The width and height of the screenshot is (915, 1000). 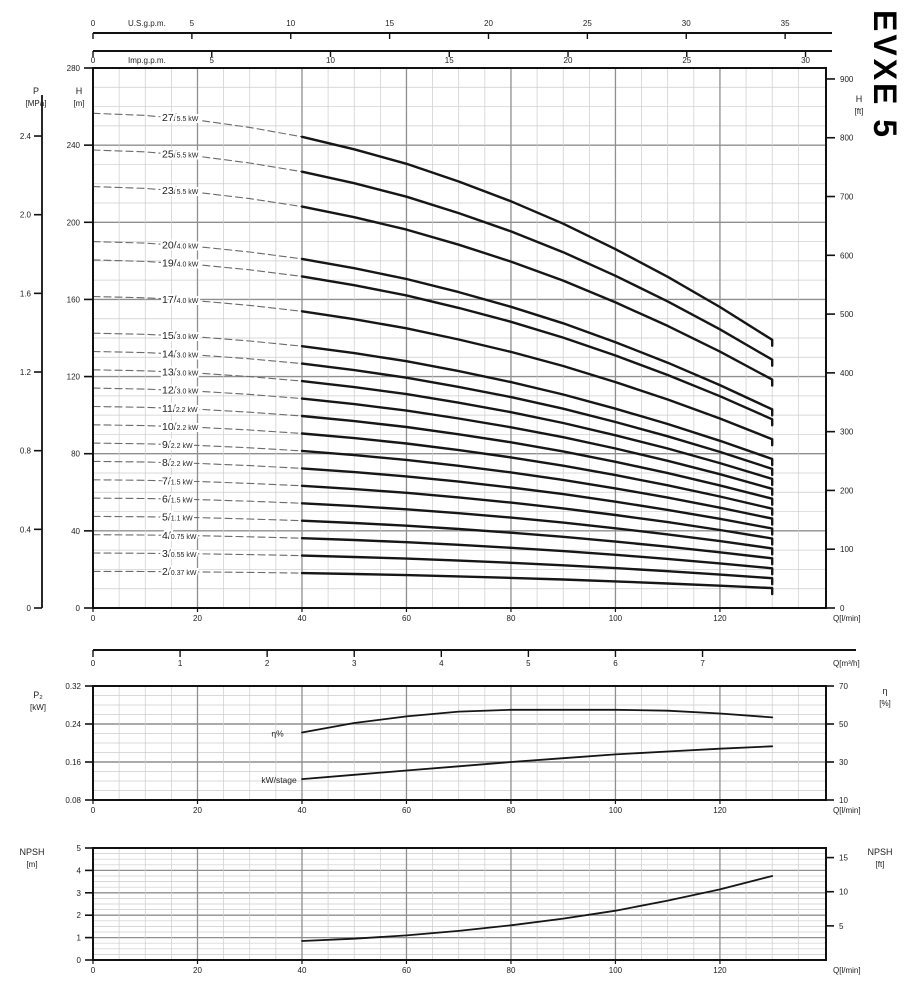 What do you see at coordinates (169, 245) in the screenshot?
I see `curve-label-stages: 20/` at bounding box center [169, 245].